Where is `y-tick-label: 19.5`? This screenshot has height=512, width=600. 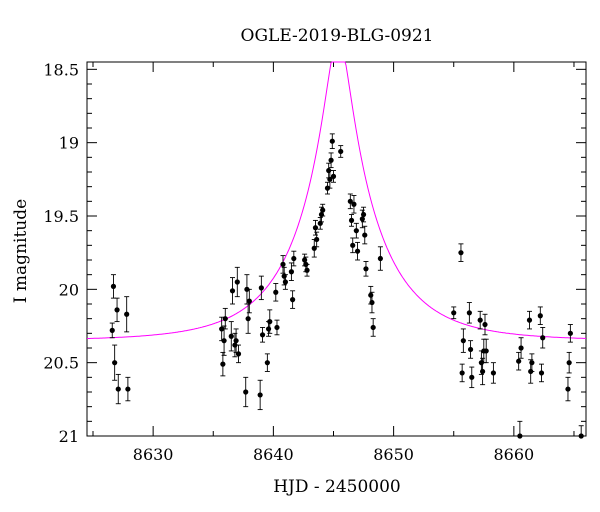 y-tick-label: 19.5 is located at coordinates (61, 216).